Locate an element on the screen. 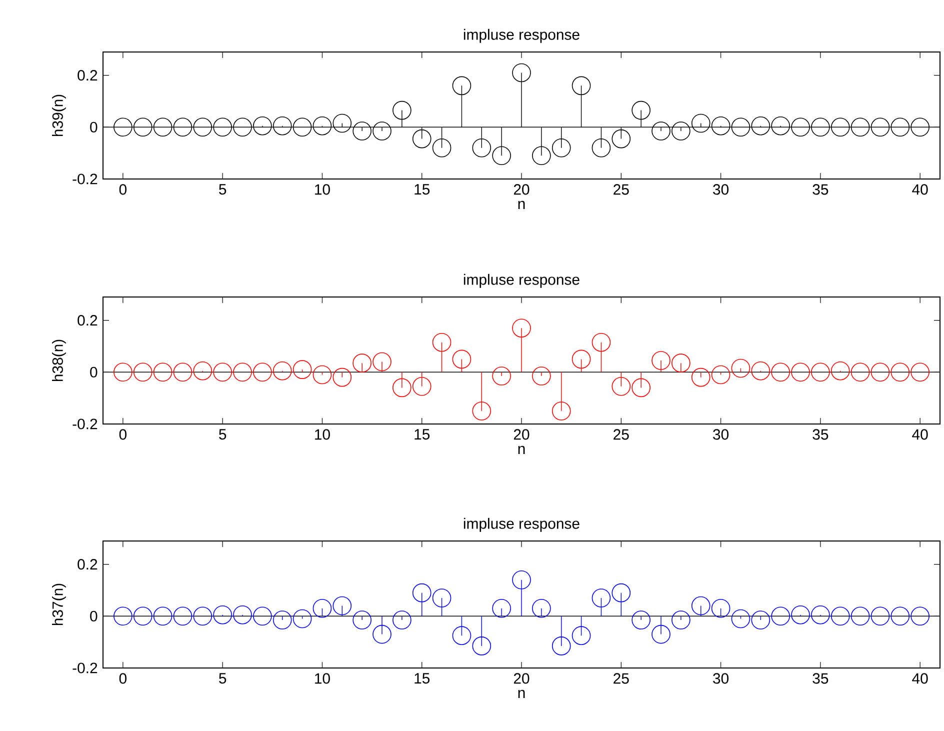 The height and width of the screenshot is (731, 944). y-tick-label: 0.2 is located at coordinates (88, 320).